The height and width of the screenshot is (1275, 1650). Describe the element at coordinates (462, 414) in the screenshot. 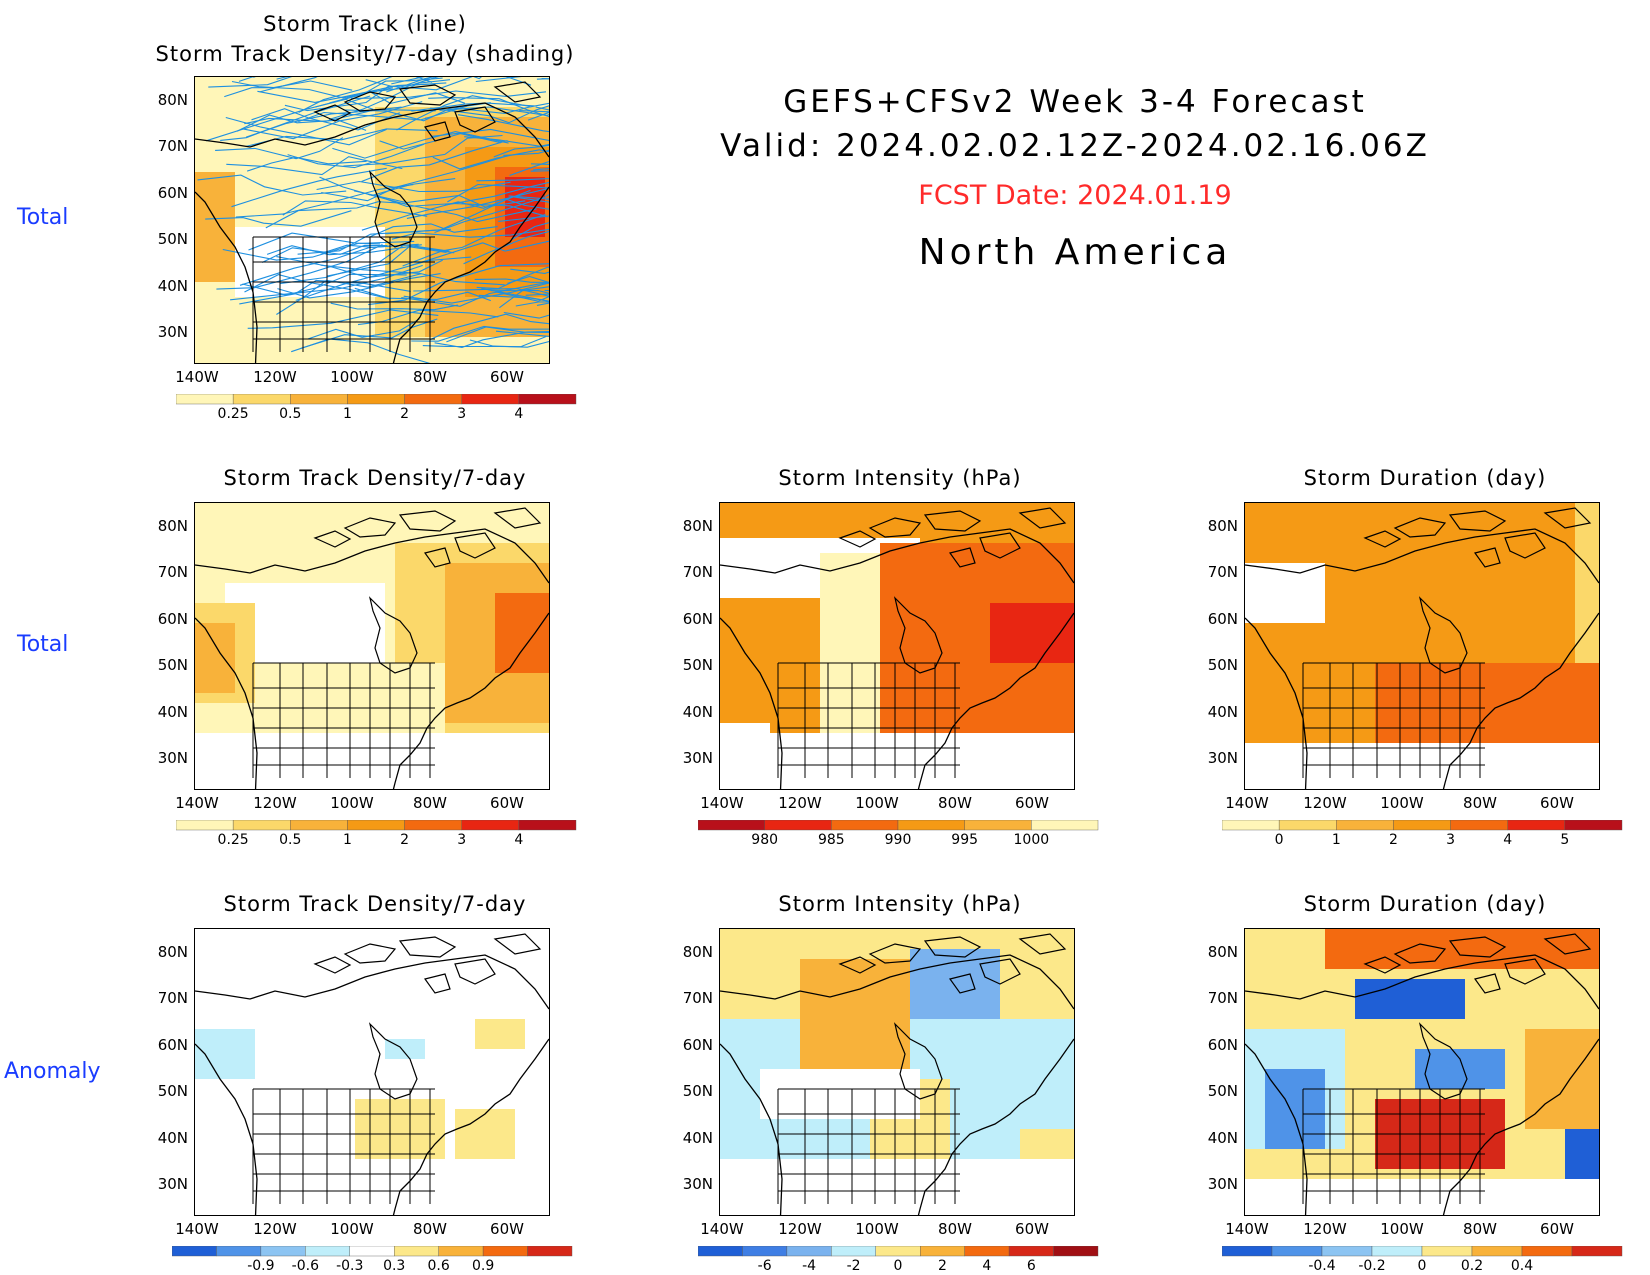

I see `colorbar-tick: 3` at that location.